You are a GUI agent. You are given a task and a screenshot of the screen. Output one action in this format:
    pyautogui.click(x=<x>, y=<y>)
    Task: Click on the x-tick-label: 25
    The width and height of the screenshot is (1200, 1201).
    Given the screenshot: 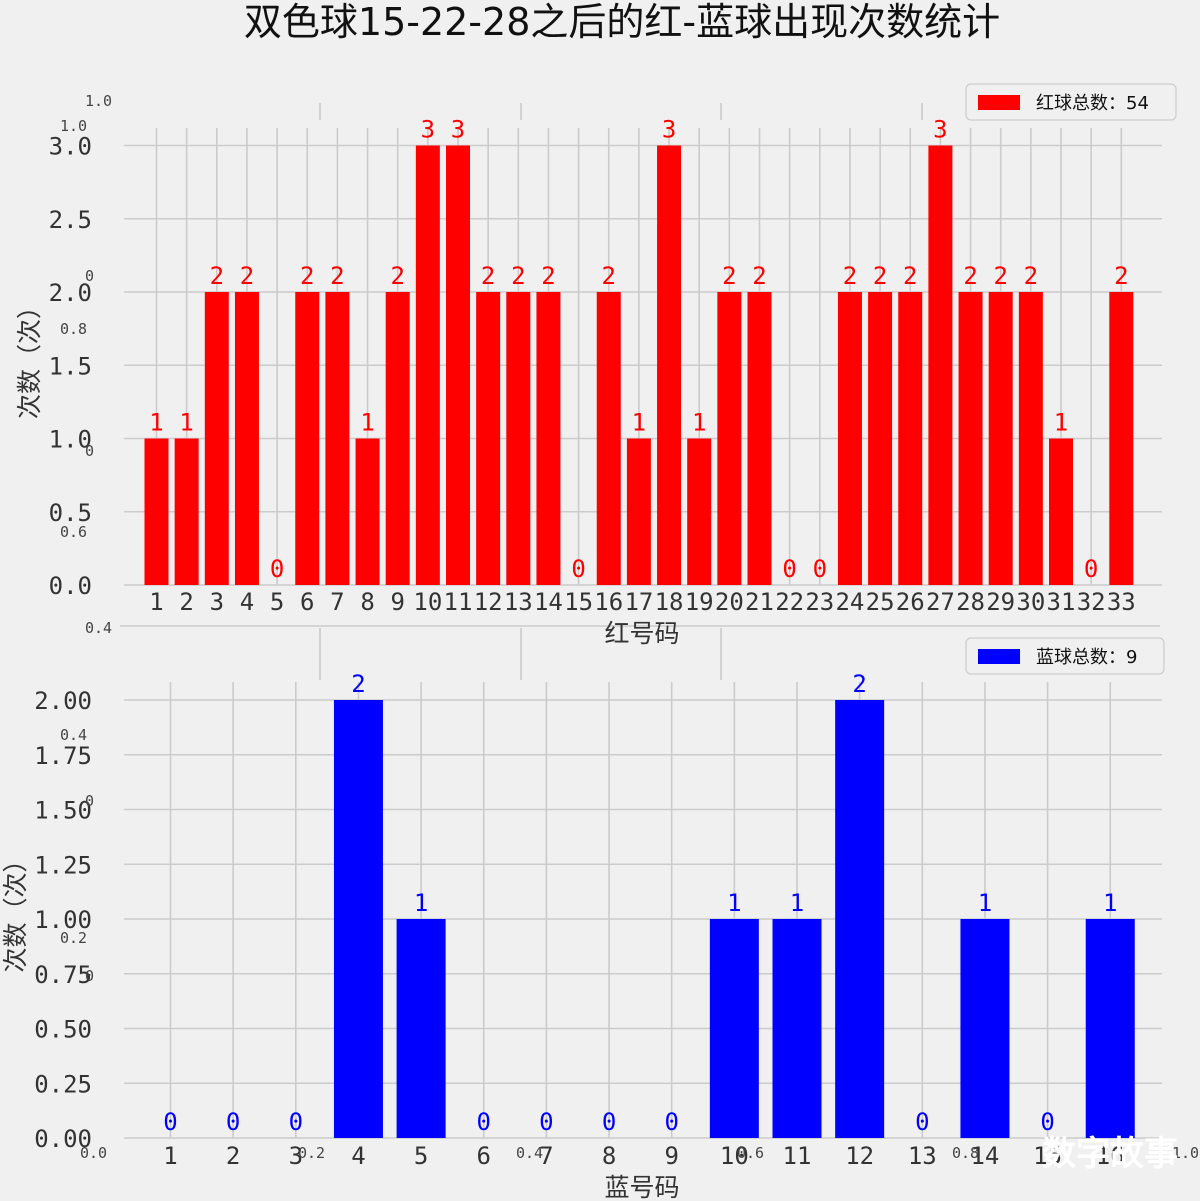 What is the action you would take?
    pyautogui.click(x=880, y=602)
    